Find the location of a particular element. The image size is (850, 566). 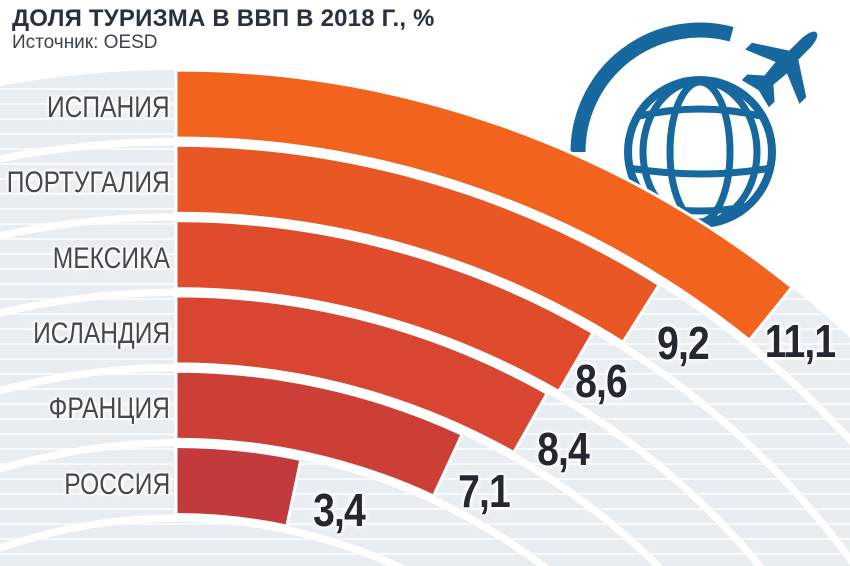

country-label-4: ИСЛАНДИЯ is located at coordinates (101, 333).